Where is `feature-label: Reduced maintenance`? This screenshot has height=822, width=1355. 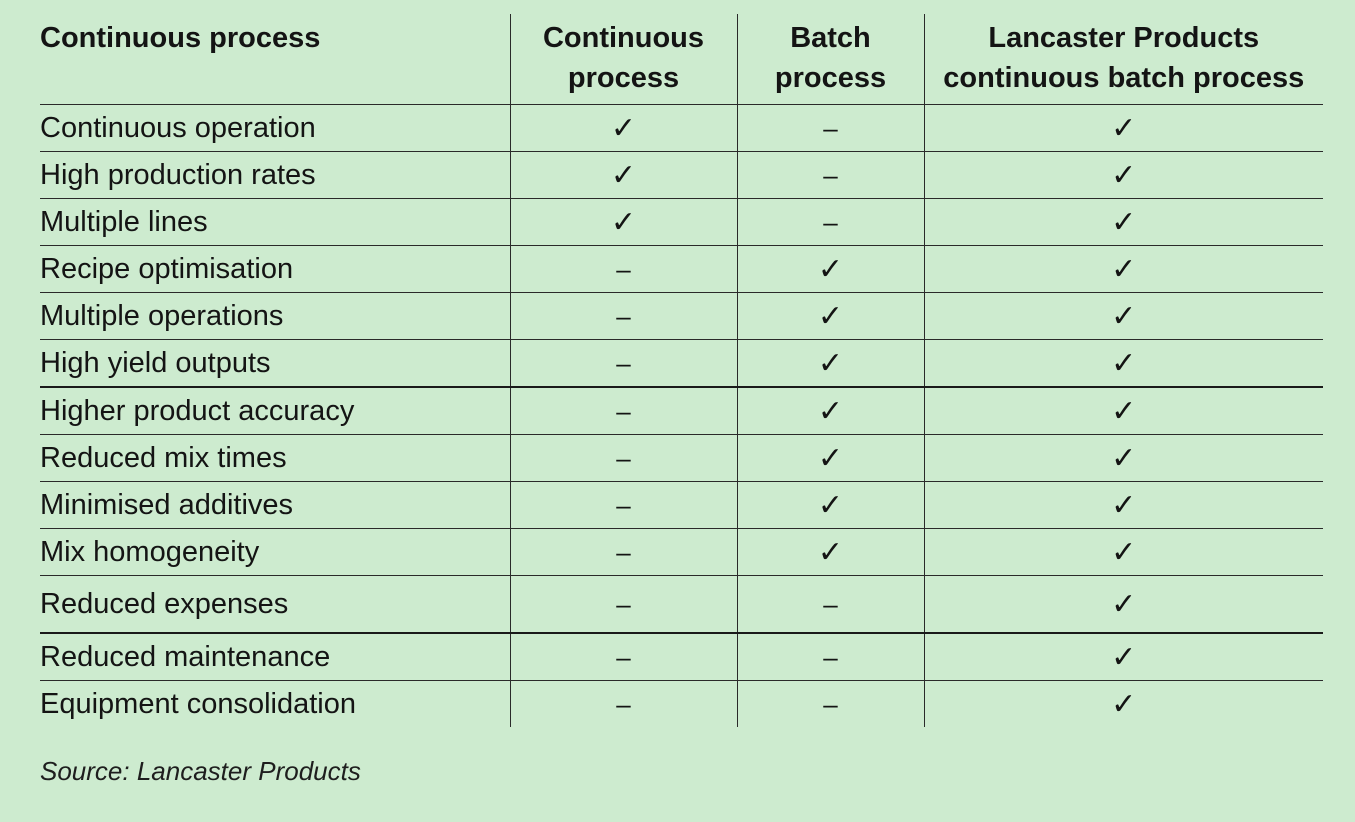 feature-label: Reduced maintenance is located at coordinates (275, 657).